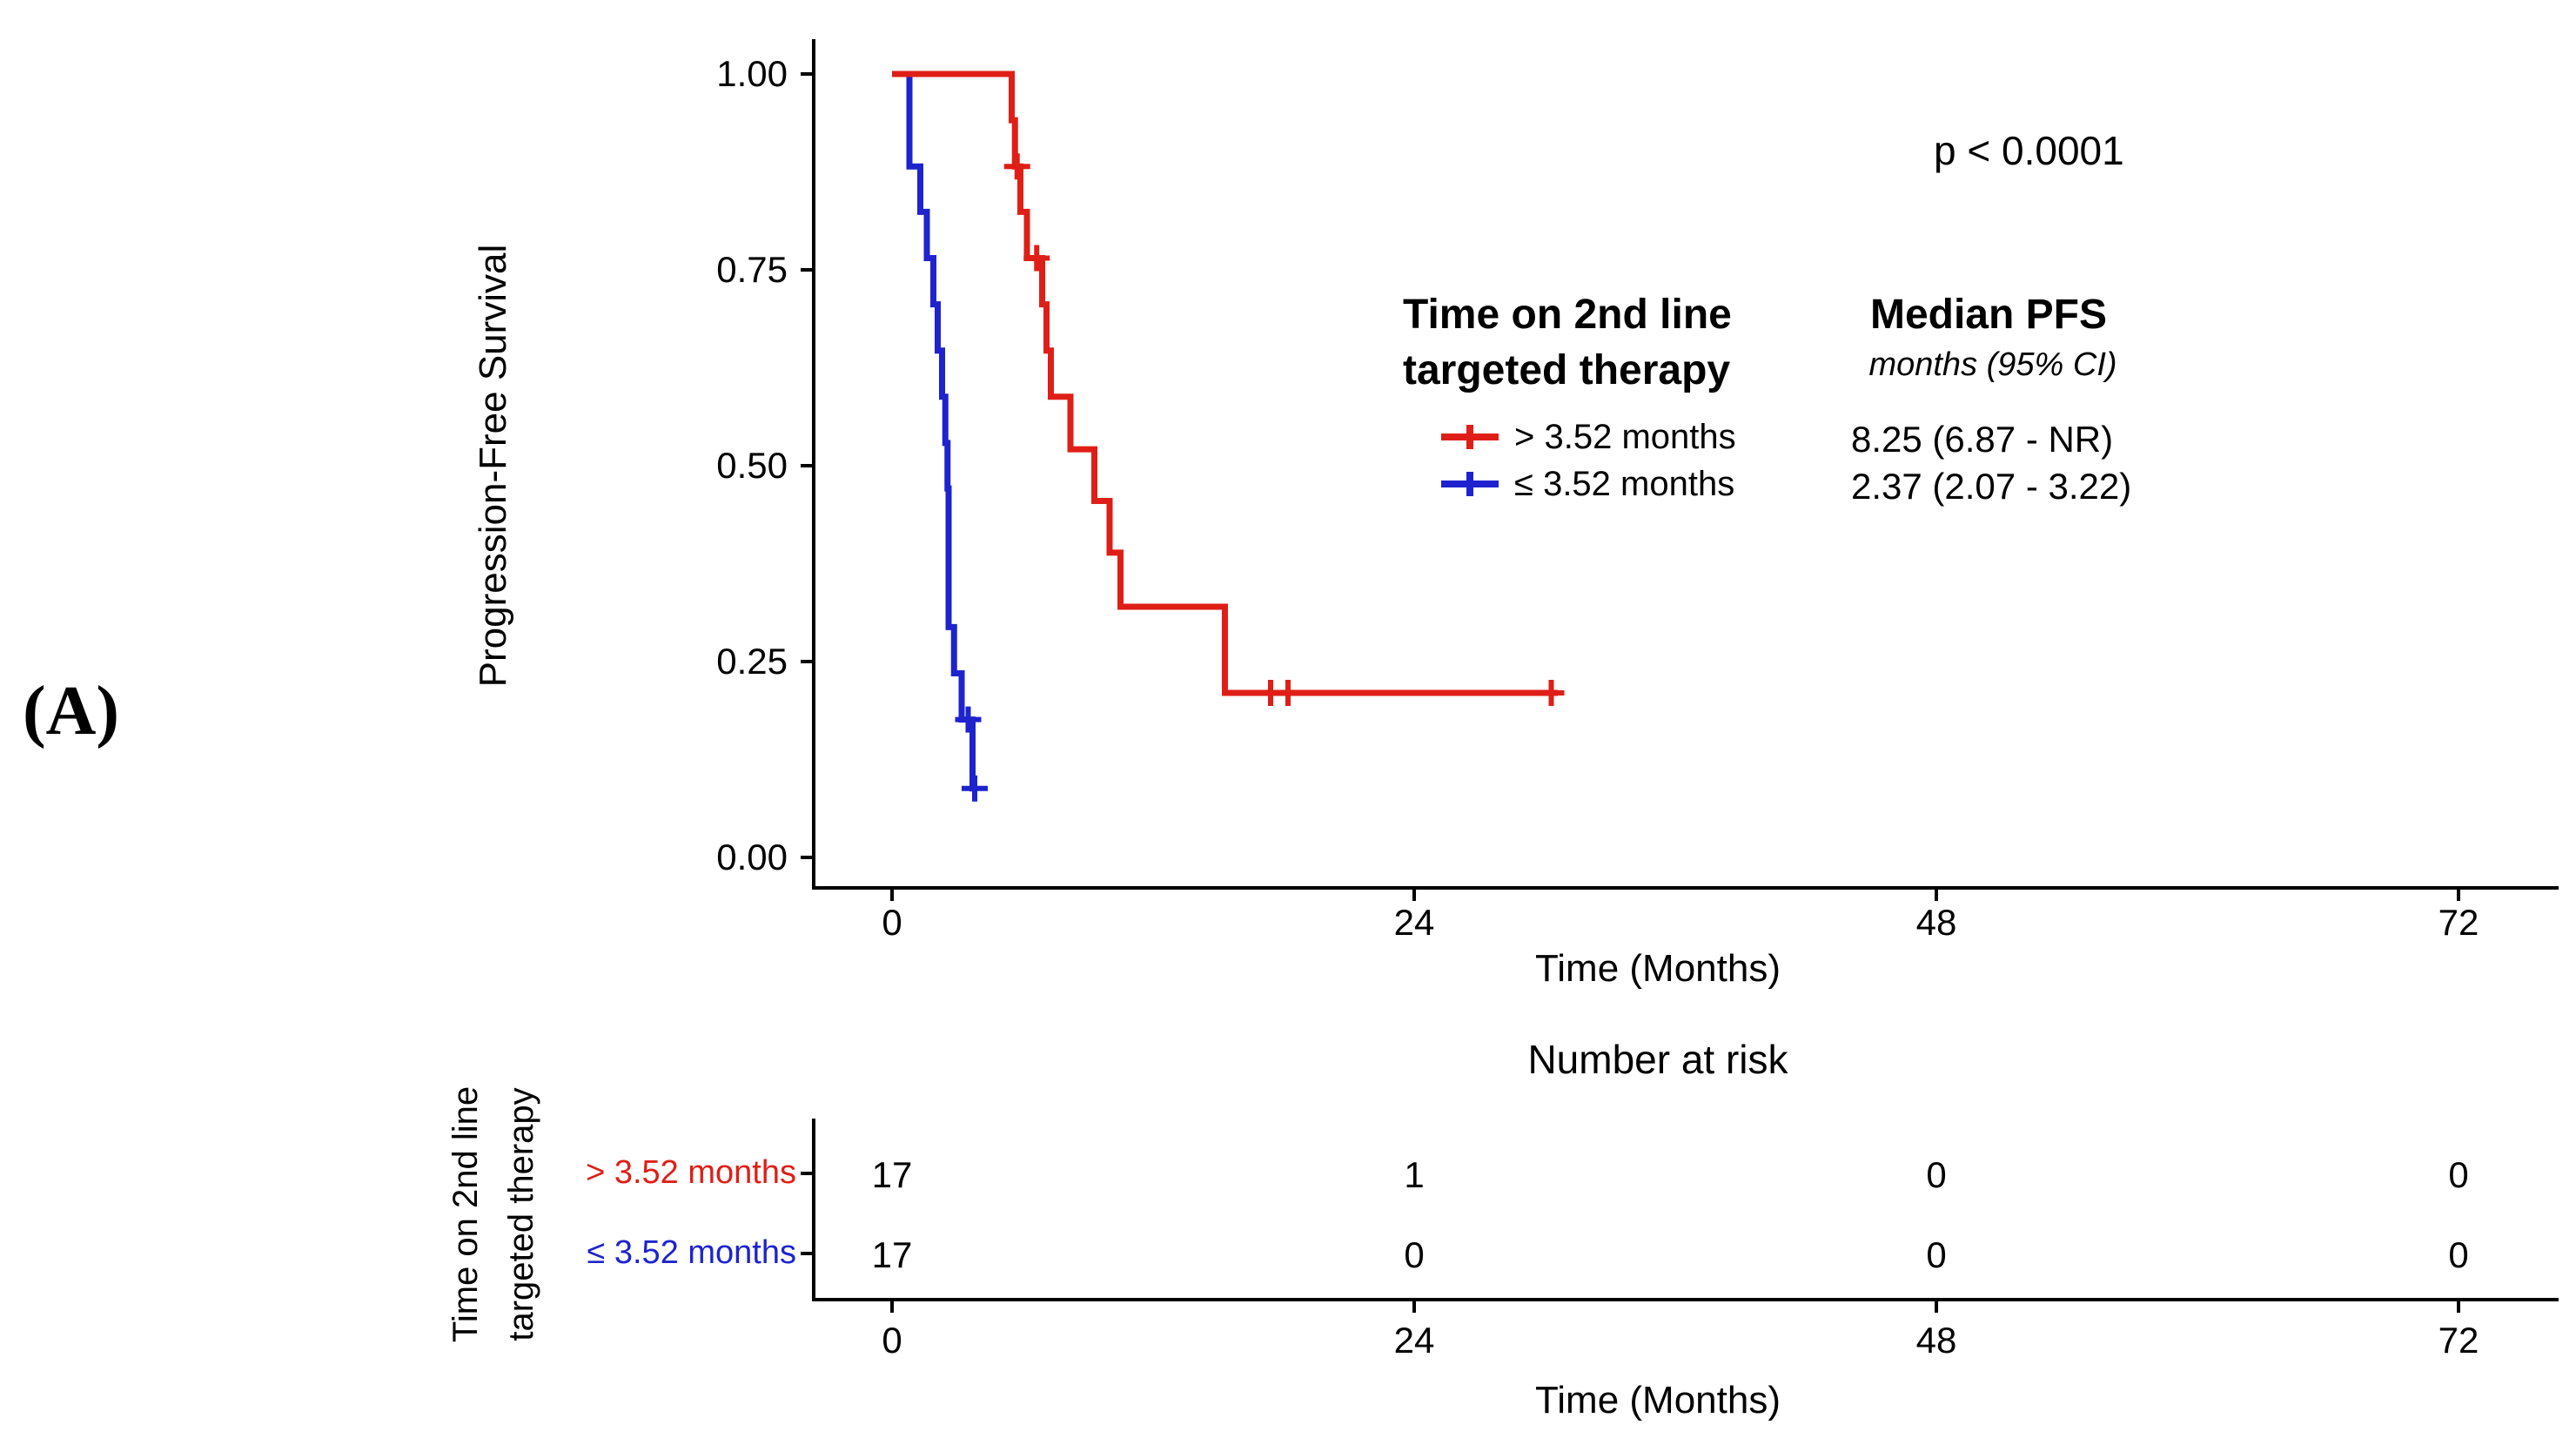 The height and width of the screenshot is (1445, 2576). I want to click on number-at-risk-title: Number at risk, so click(1658, 1059).